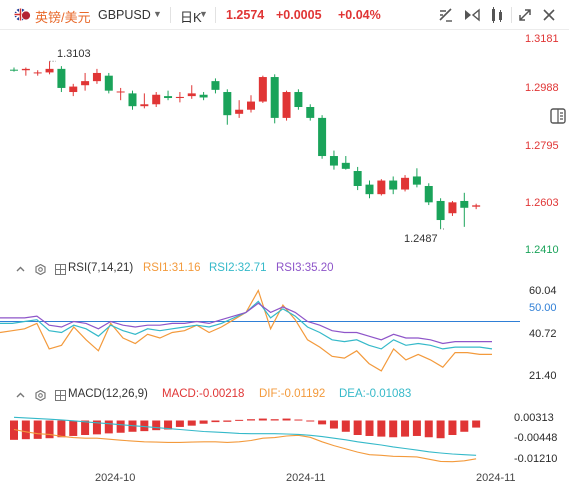  Describe the element at coordinates (74, 54) in the screenshot. I see `high-price-marker: 1.3103` at that location.